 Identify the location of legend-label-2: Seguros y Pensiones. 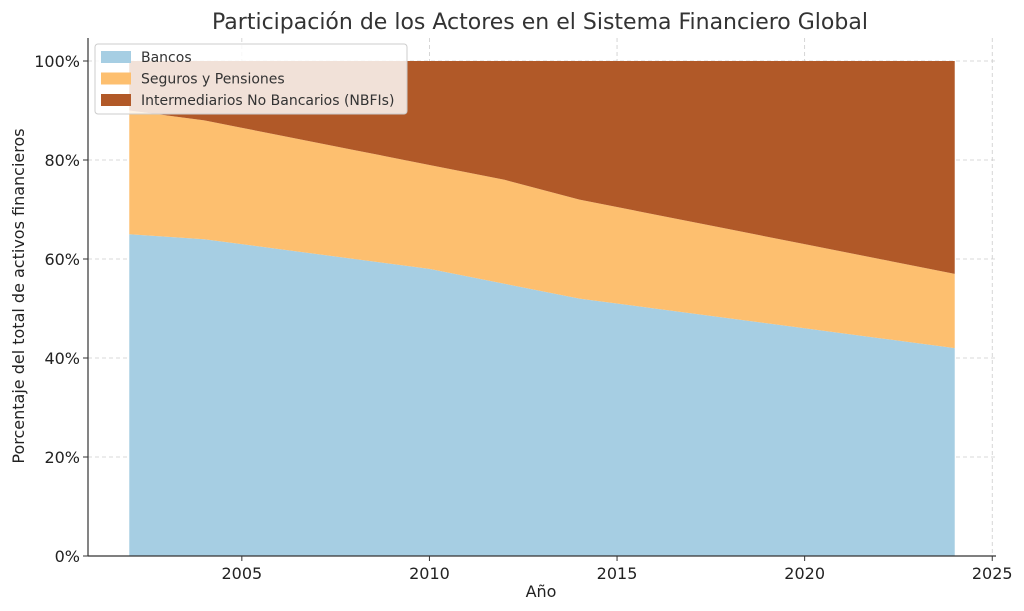
(213, 80).